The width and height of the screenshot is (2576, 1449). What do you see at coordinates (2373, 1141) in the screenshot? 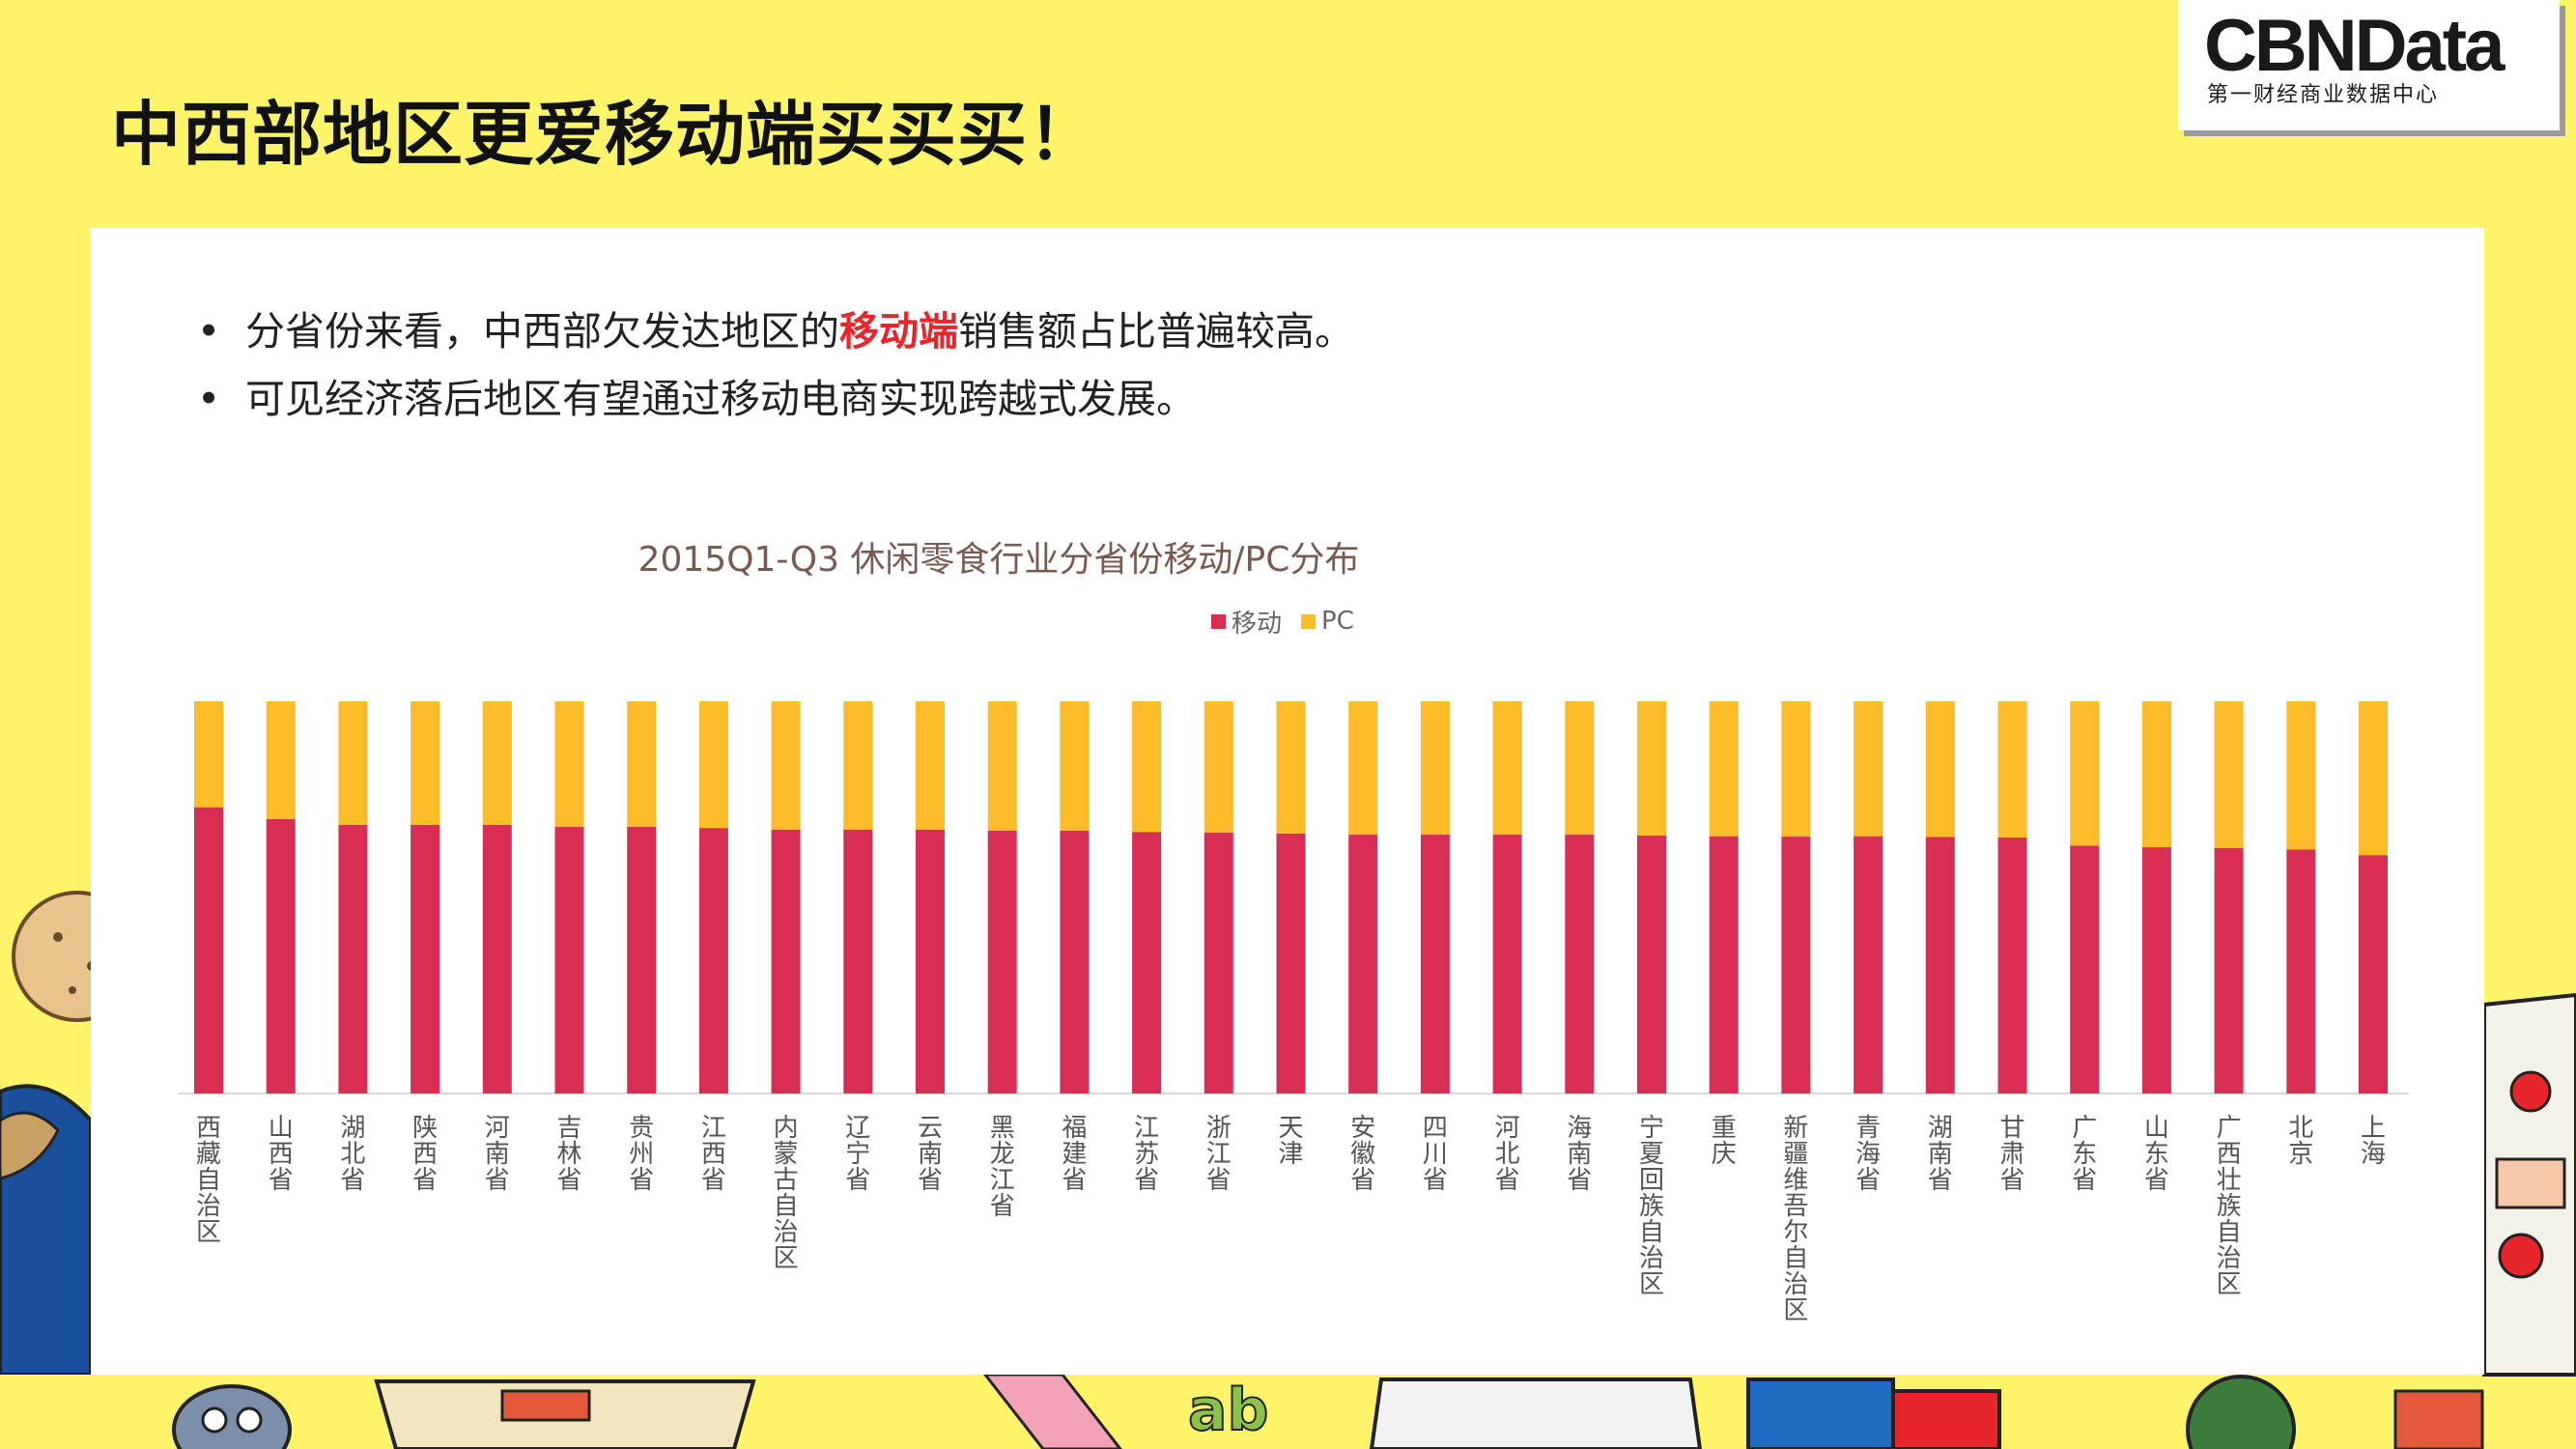
I see `x-tick-label: 上海` at bounding box center [2373, 1141].